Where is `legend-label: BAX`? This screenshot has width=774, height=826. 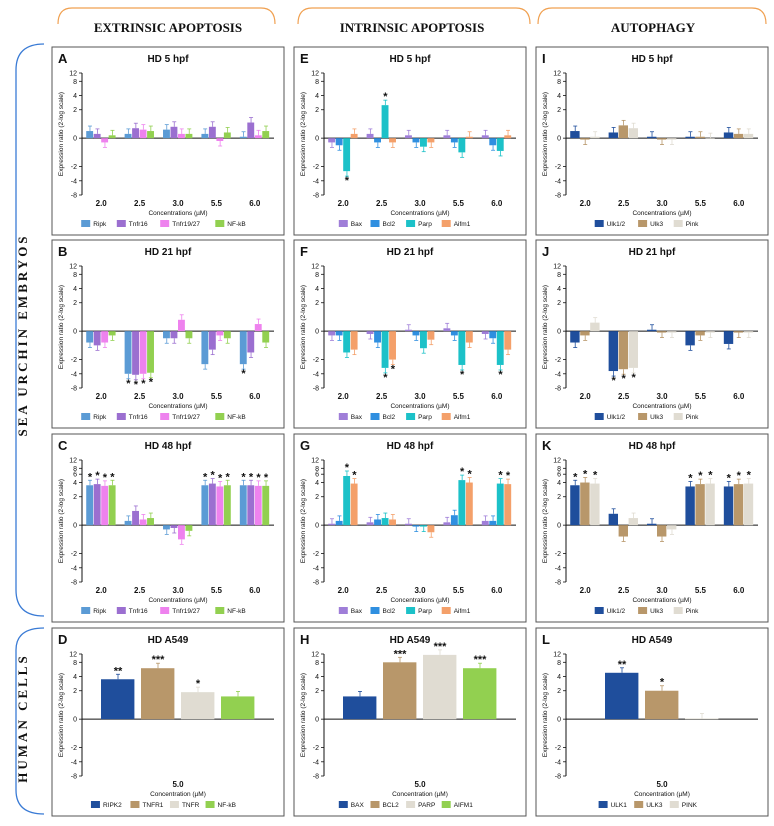 legend-label: BAX is located at coordinates (358, 805).